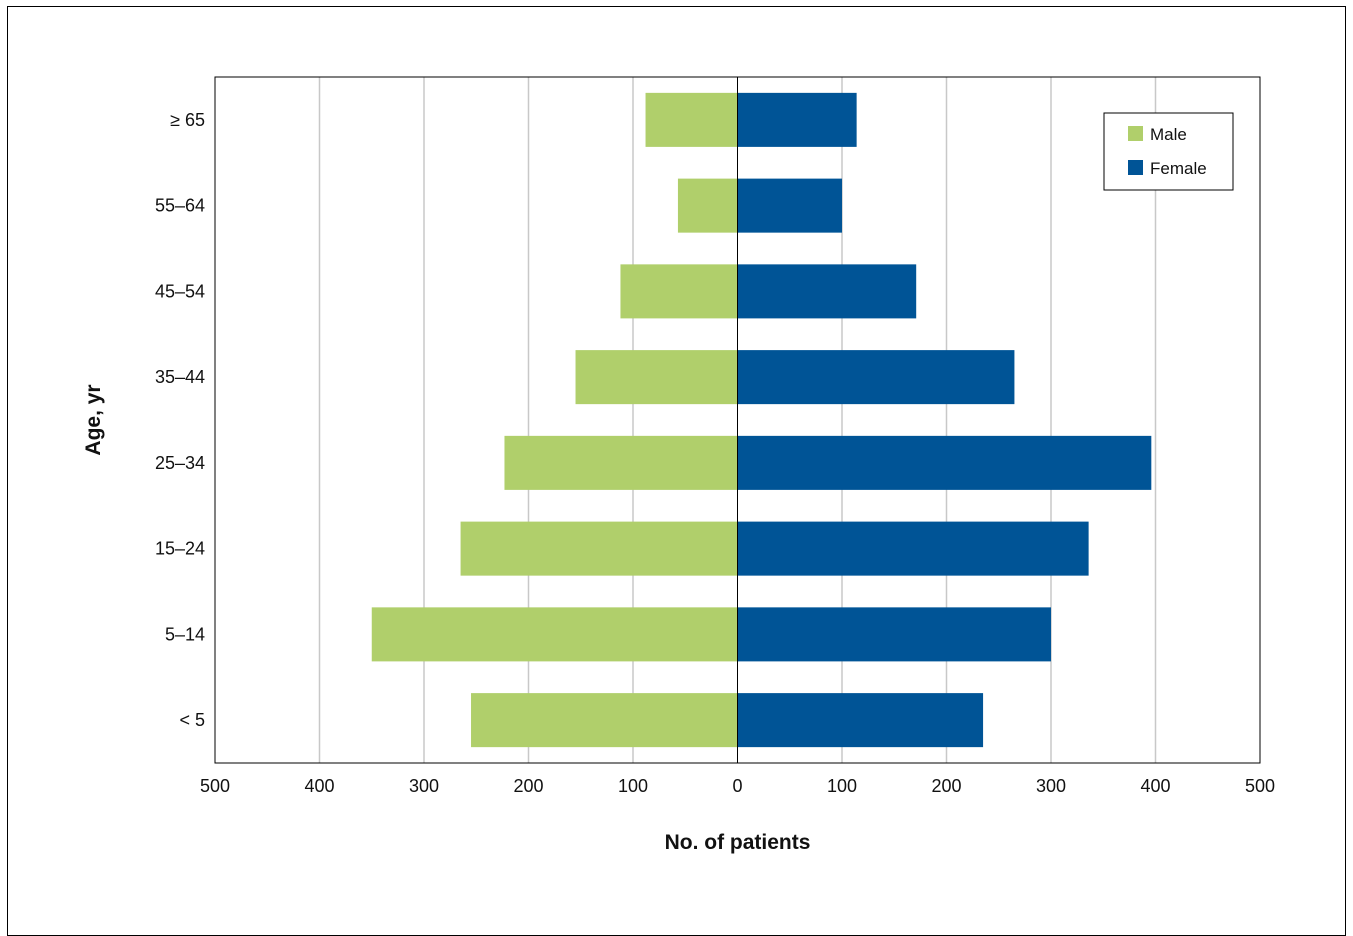 The image size is (1353, 936). What do you see at coordinates (180, 549) in the screenshot?
I see `y-tick-label: 15–24` at bounding box center [180, 549].